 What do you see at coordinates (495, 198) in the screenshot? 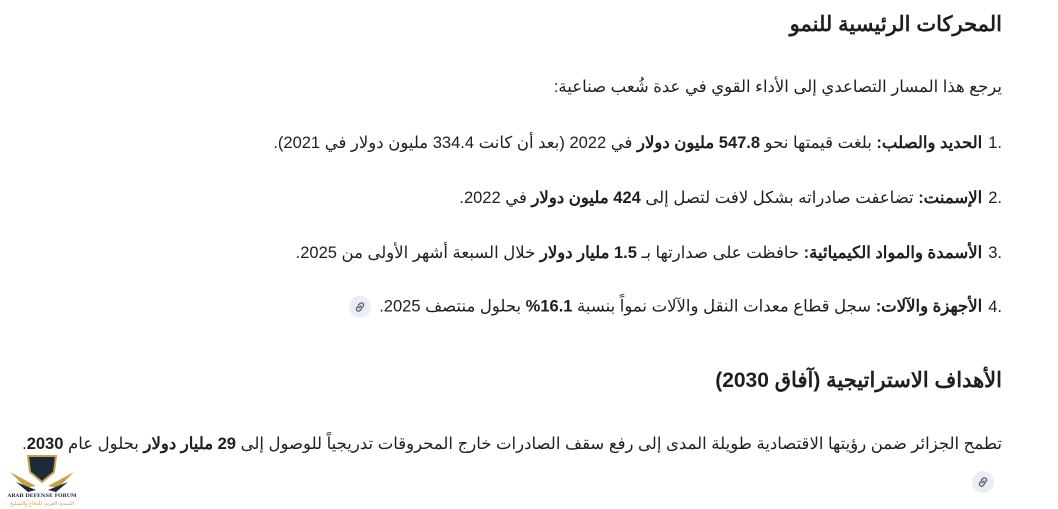
I see `text: في 2022.` at bounding box center [495, 198].